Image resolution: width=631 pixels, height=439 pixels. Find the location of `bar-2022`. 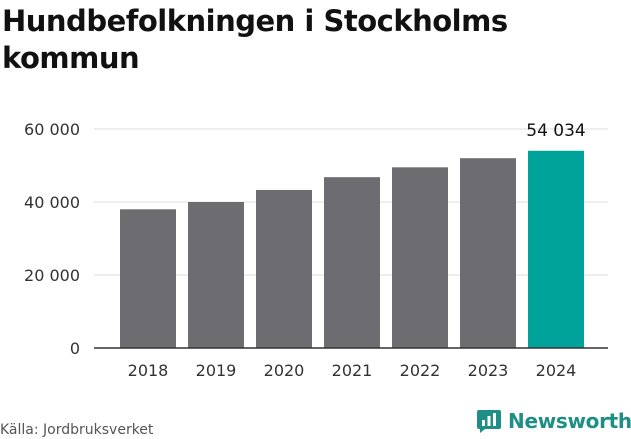

bar-2022 is located at coordinates (420, 257).